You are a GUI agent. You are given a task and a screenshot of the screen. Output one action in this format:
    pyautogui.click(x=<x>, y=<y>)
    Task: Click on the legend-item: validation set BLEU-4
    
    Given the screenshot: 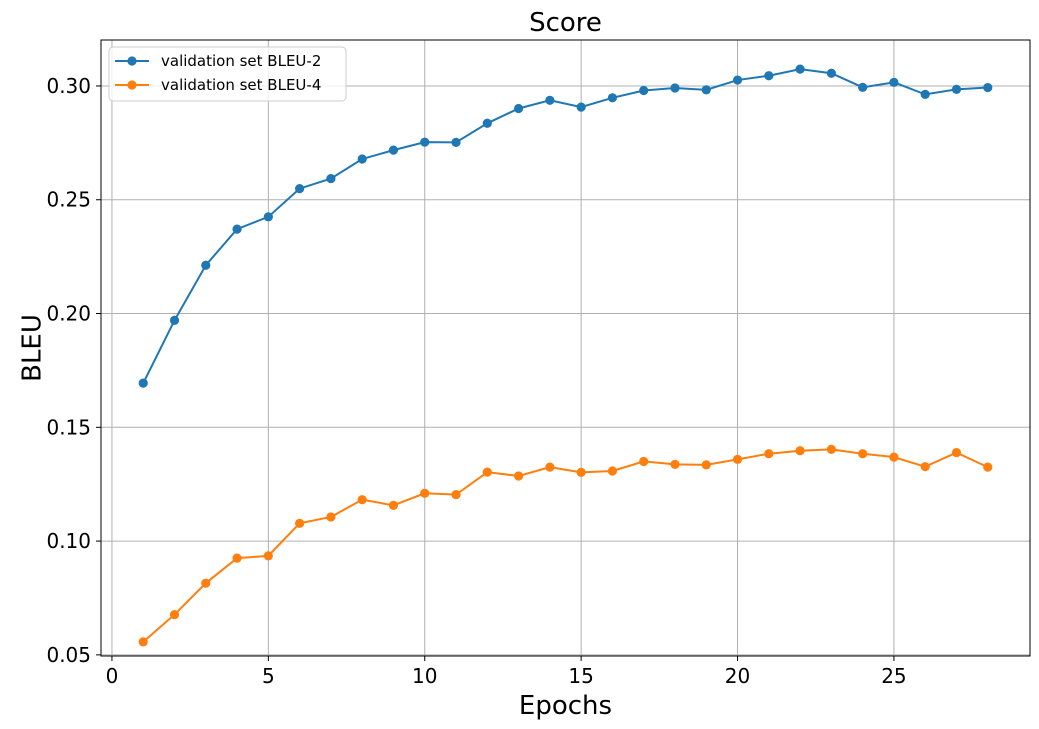 What is the action you would take?
    pyautogui.click(x=218, y=85)
    